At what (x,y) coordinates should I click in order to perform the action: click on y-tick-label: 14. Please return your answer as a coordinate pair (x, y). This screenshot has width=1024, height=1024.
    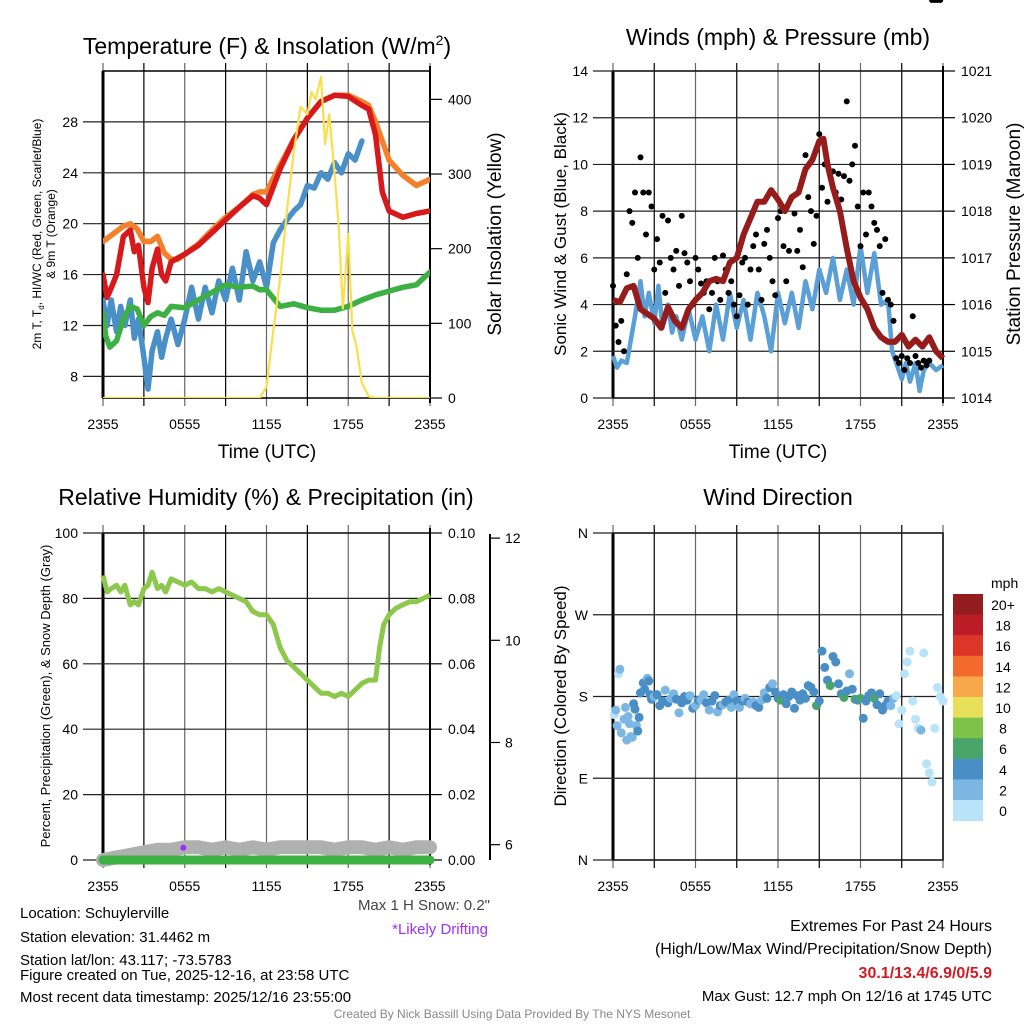
    Looking at the image, I should click on (580, 71).